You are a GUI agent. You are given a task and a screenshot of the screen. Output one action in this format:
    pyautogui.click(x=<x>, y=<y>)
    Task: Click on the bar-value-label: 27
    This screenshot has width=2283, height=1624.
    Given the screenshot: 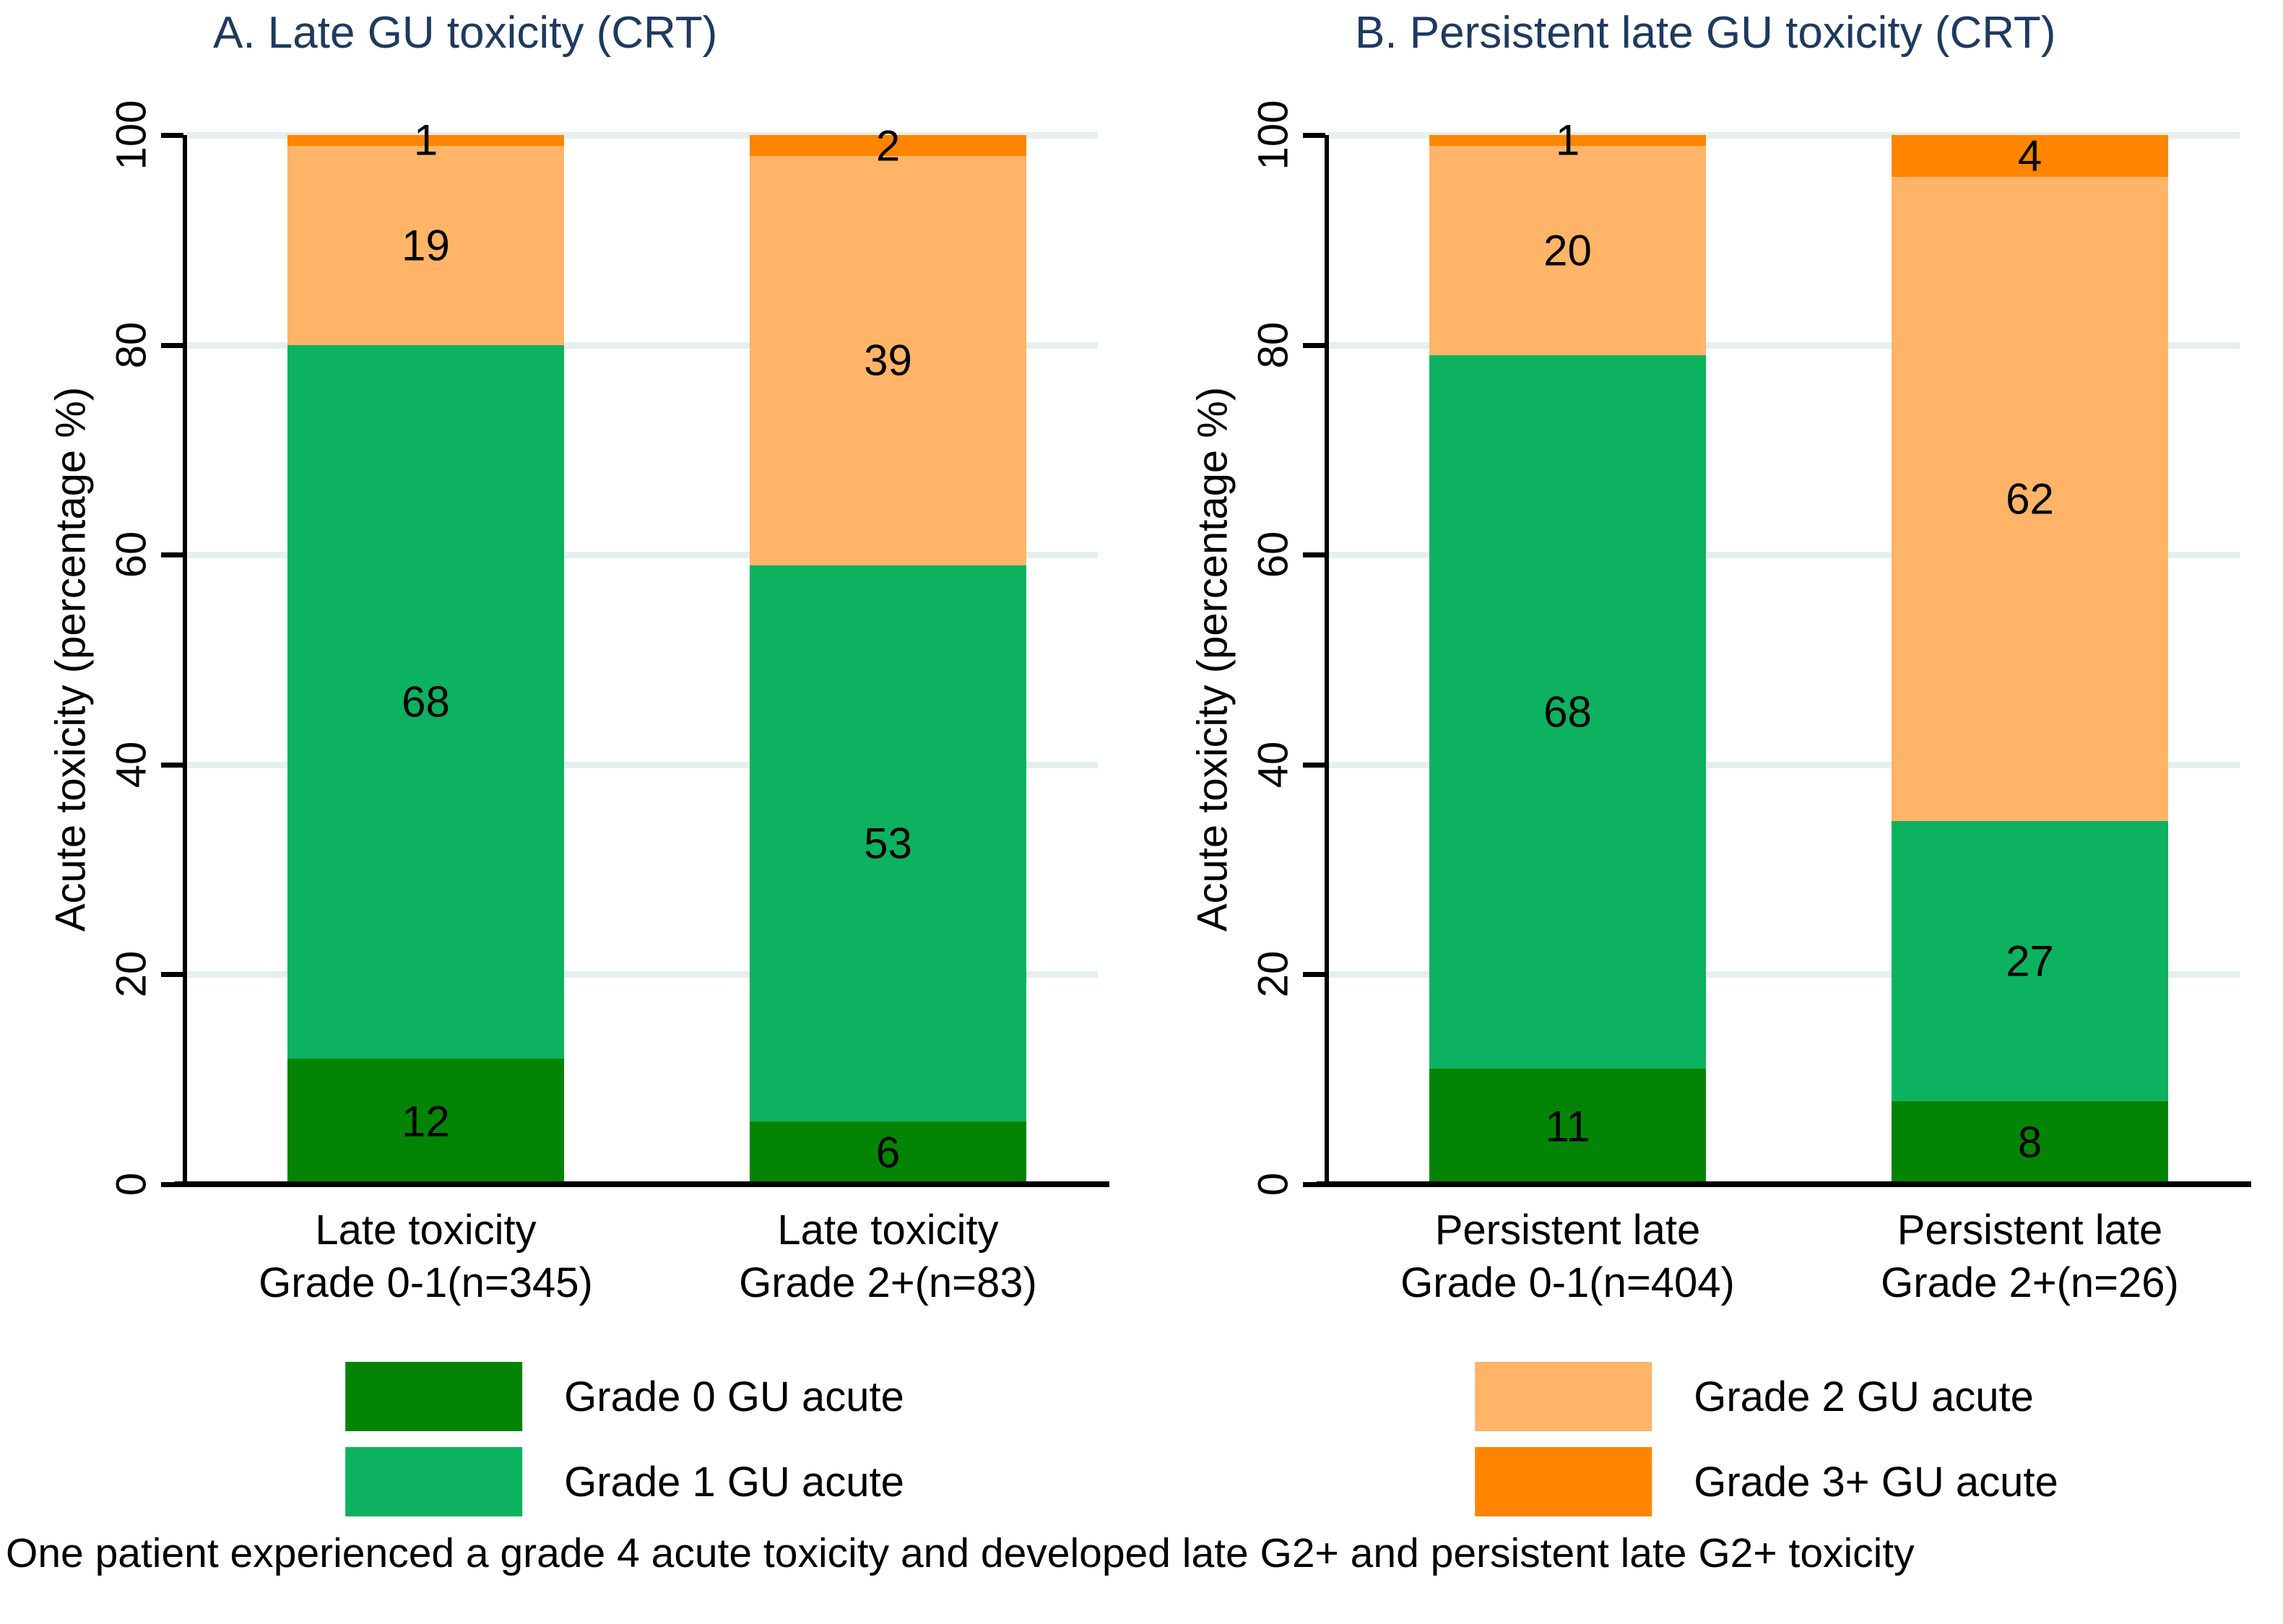 What is the action you would take?
    pyautogui.click(x=2030, y=961)
    